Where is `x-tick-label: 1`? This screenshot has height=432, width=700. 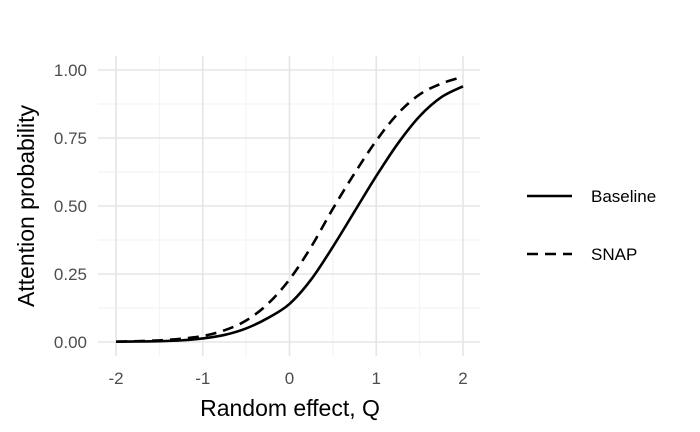 x-tick-label: 1 is located at coordinates (376, 378).